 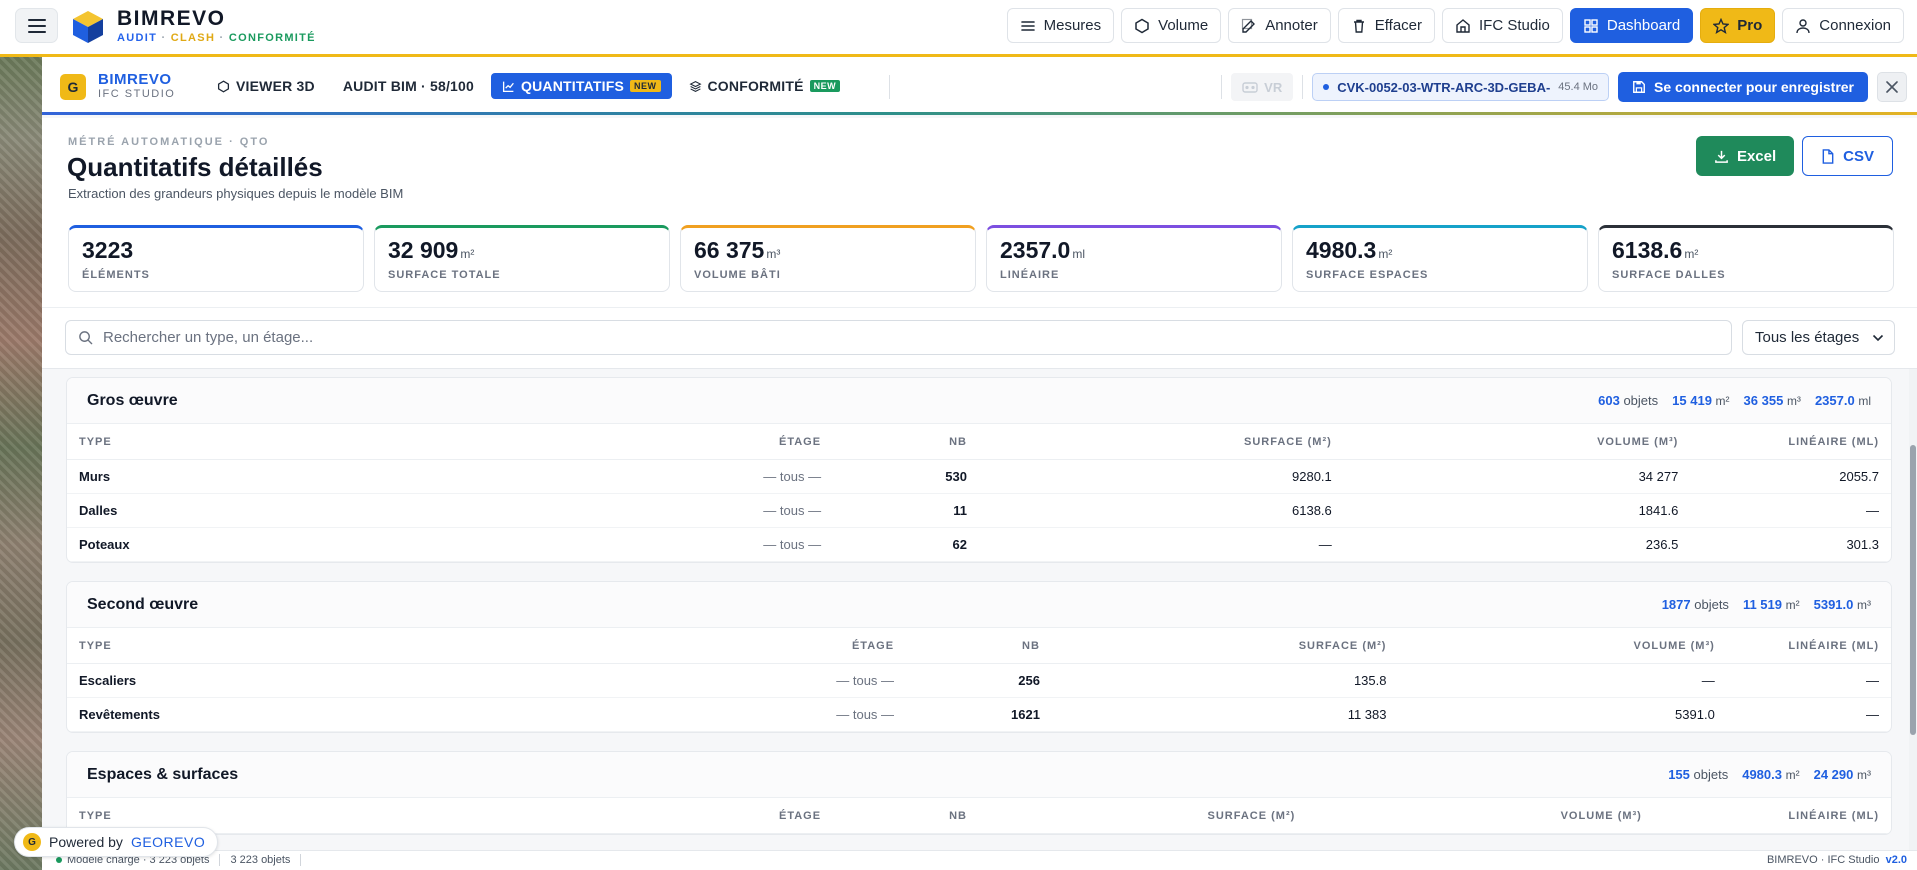 I want to click on file-name: CVK-0052-03-WTR-ARC-3D-GEBA-, so click(x=1444, y=87).